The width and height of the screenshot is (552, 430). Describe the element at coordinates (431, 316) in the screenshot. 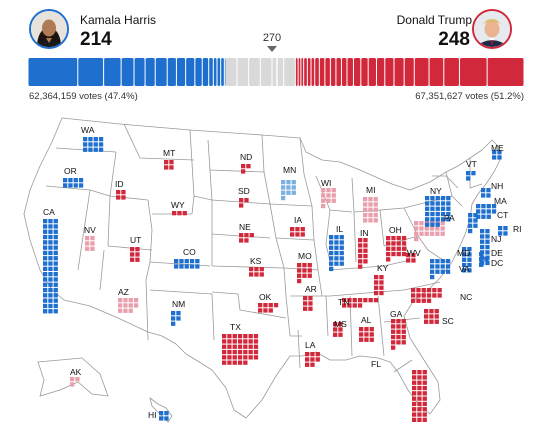

I see `state-sc-tiles` at that location.